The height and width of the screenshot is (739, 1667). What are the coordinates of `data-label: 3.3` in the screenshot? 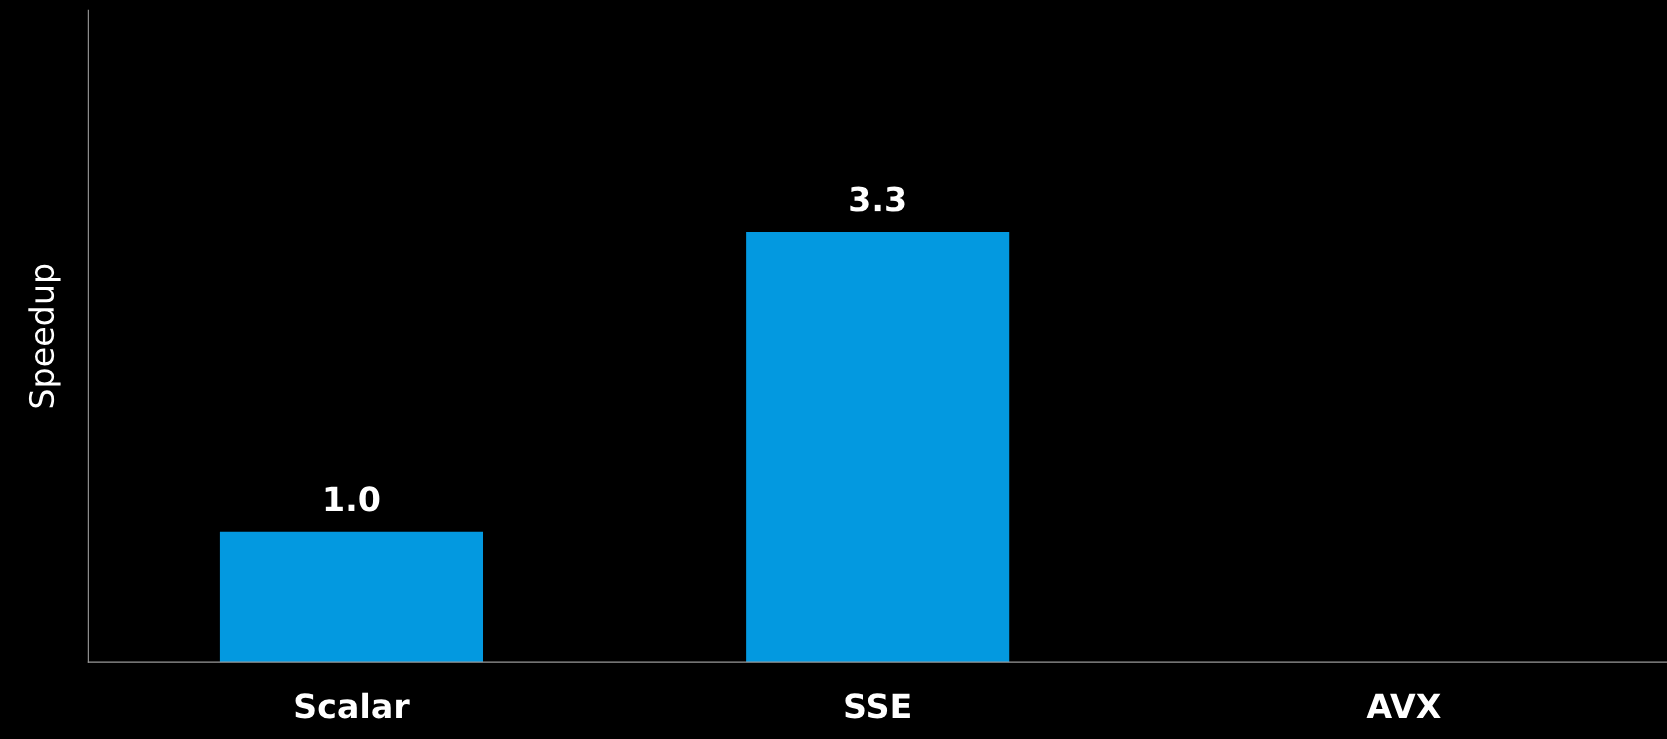 It's located at (877, 199).